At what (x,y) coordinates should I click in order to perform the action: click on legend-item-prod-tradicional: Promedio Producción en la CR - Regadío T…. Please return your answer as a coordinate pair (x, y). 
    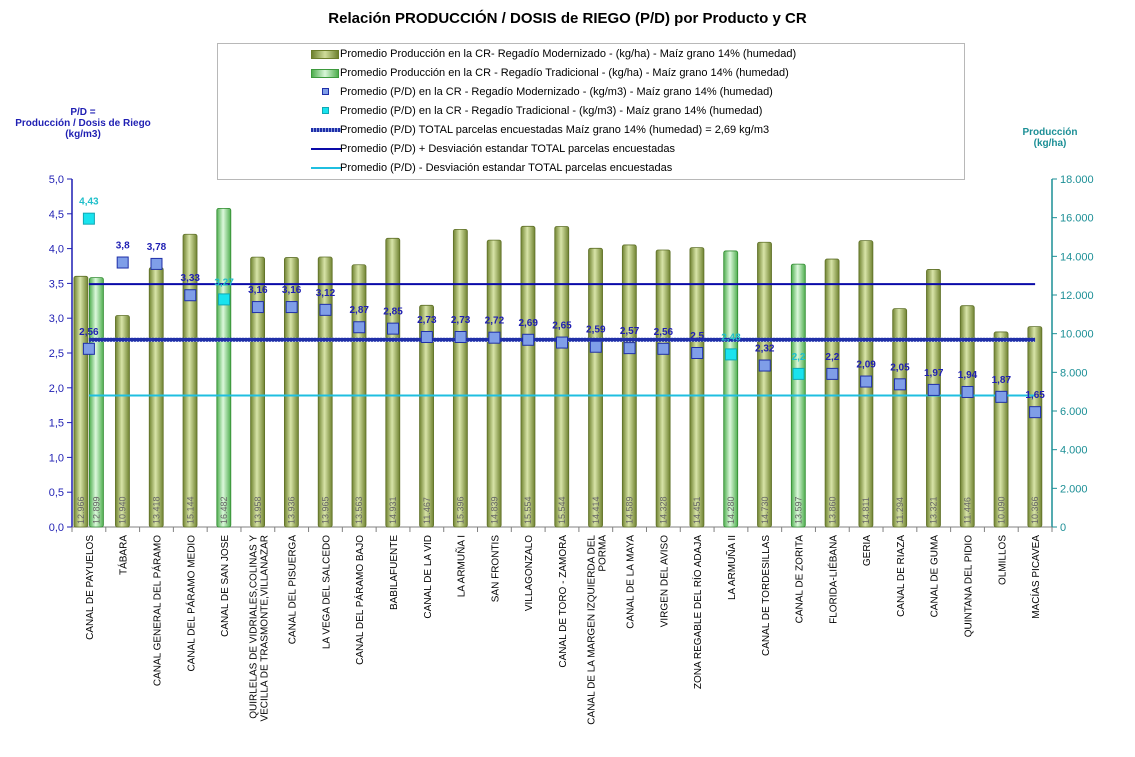
    Looking at the image, I should click on (503, 73).